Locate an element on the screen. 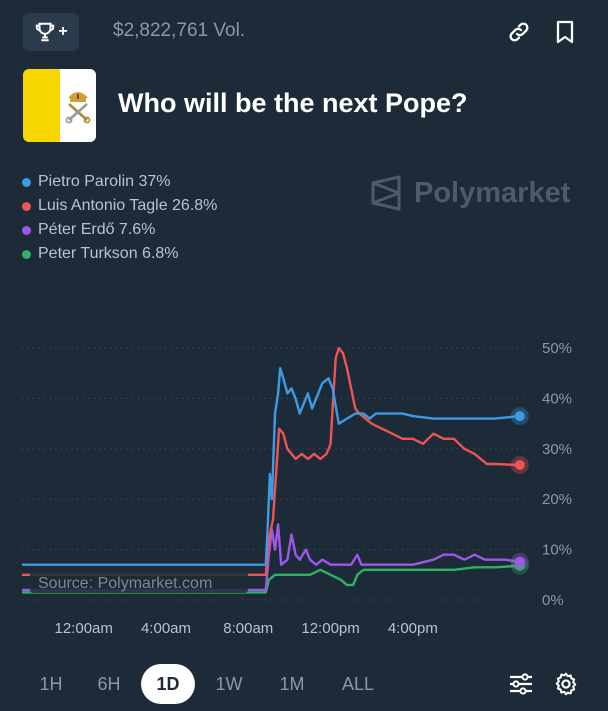 This screenshot has width=608, height=711. legend-item-tagle: Luis Antonio Tagle 26.8% is located at coordinates (119, 206).